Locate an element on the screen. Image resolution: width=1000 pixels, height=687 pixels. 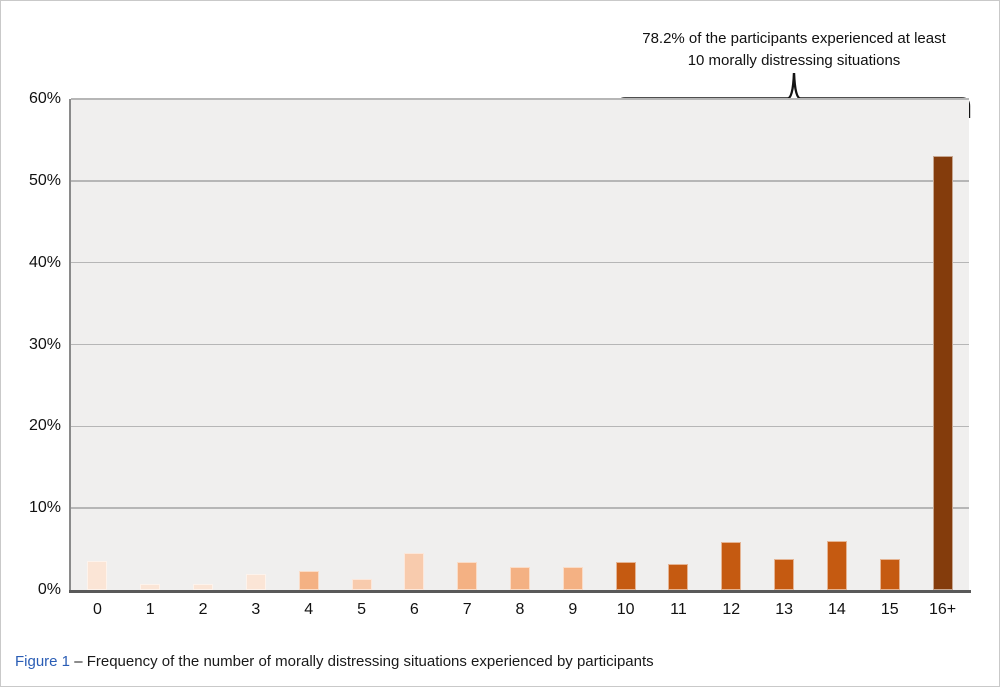
x-axis-tick-label: 5 is located at coordinates (361, 609).